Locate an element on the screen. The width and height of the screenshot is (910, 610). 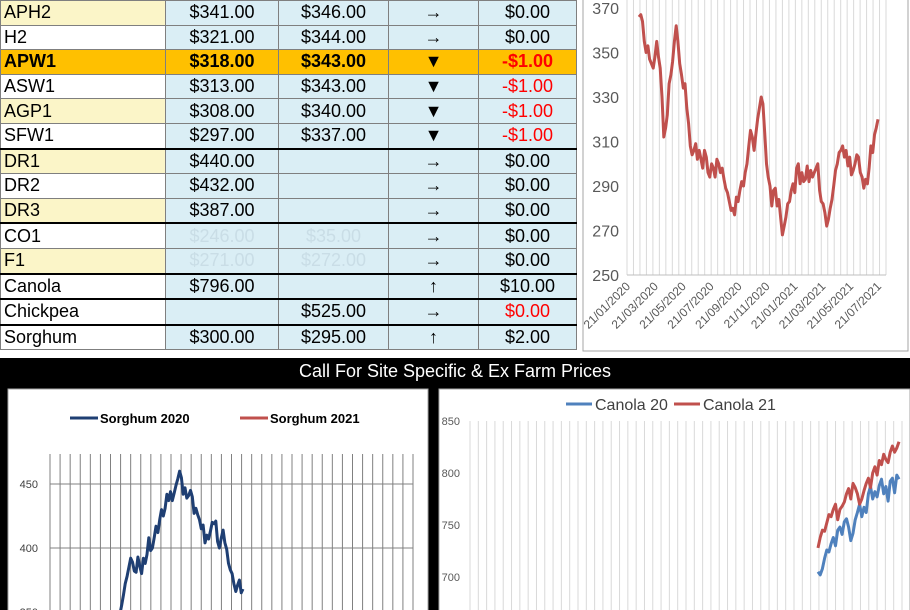
grade-cell: DR3 is located at coordinates (83, 211).